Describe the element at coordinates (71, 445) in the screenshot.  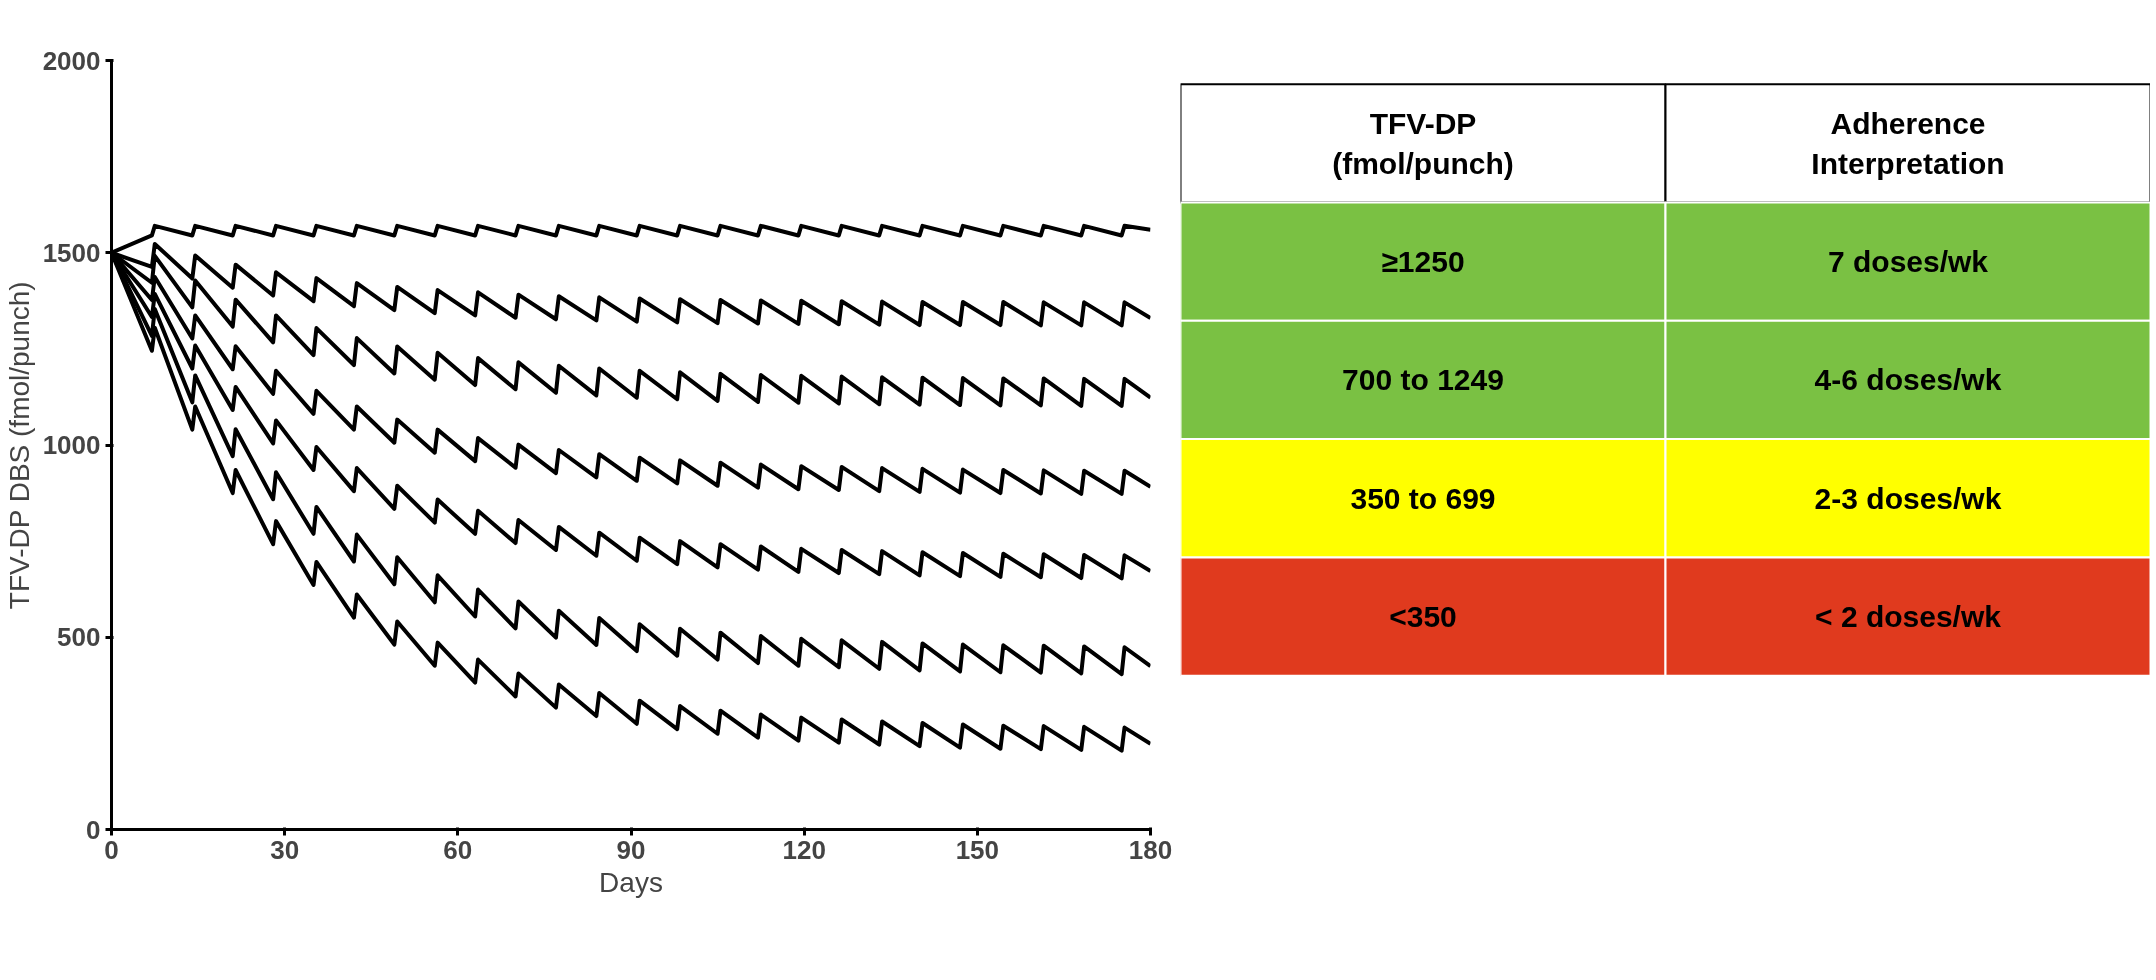
I see `y-tick-label: 1000` at that location.